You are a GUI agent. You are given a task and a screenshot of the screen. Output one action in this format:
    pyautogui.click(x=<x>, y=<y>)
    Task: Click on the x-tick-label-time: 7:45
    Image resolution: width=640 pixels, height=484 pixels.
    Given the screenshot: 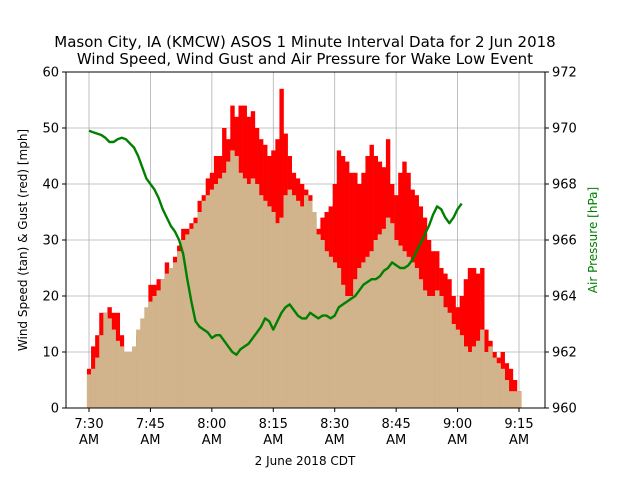 What is the action you would take?
    pyautogui.click(x=150, y=424)
    